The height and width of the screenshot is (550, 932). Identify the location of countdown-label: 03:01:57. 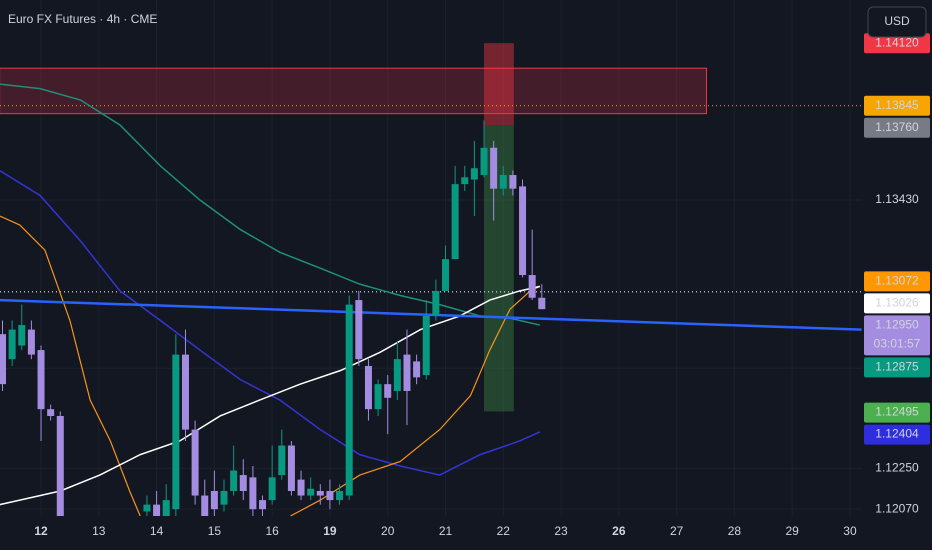
(897, 344).